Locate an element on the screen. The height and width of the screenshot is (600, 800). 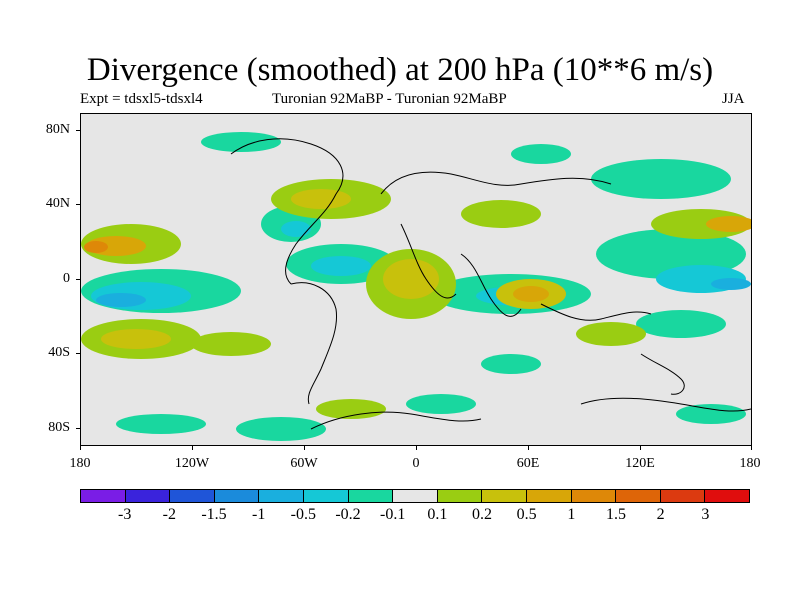
x-tick-label: 60E is located at coordinates (528, 463).